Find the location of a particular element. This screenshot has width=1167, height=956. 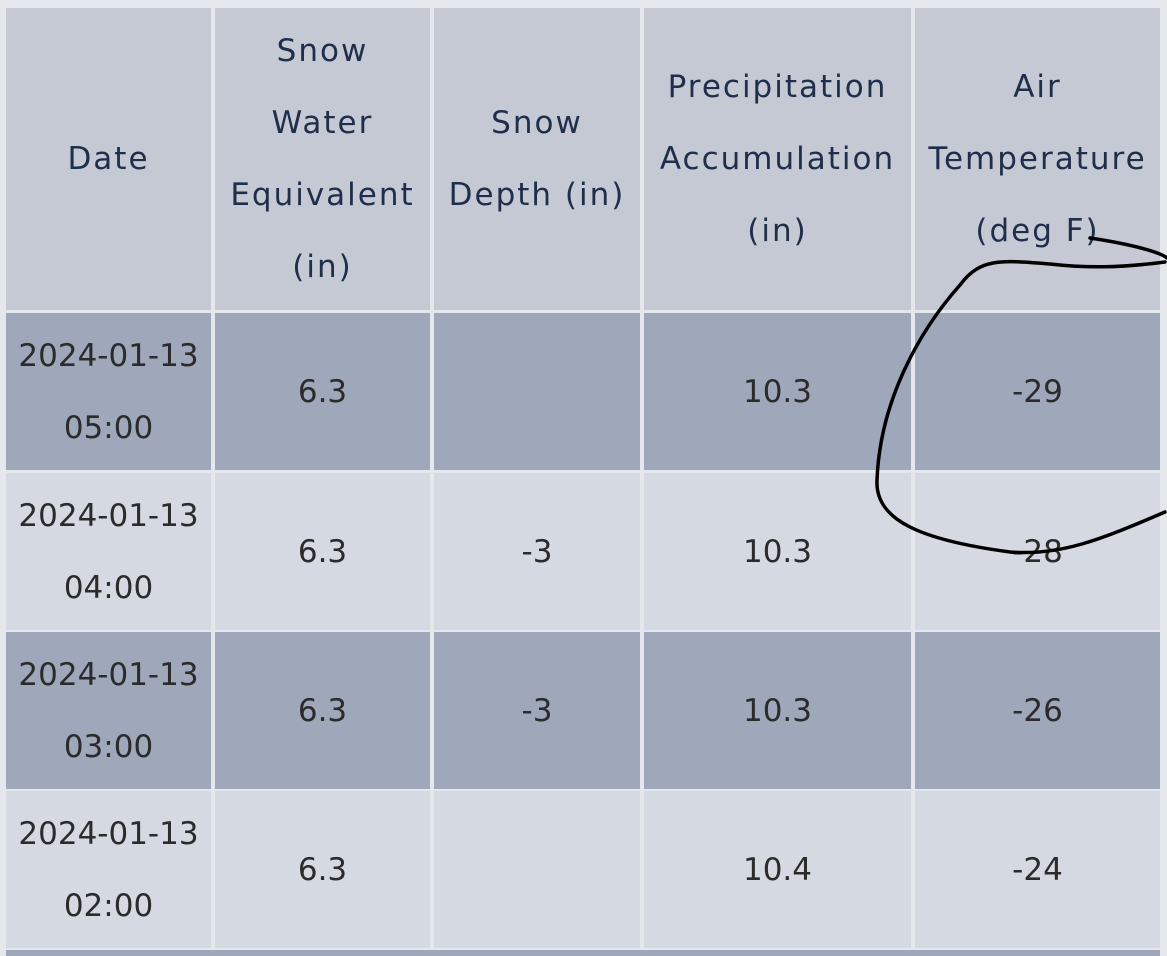

value-cell: -24 is located at coordinates (1037, 869).